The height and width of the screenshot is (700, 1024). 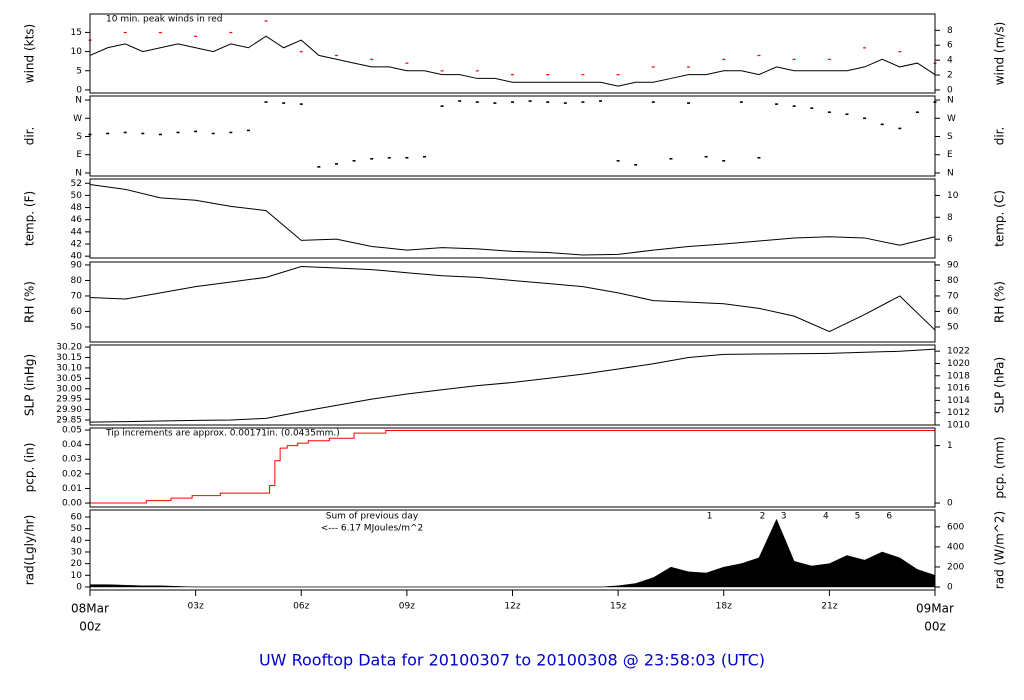 I want to click on y2-tick-label: 1018, so click(x=958, y=376).